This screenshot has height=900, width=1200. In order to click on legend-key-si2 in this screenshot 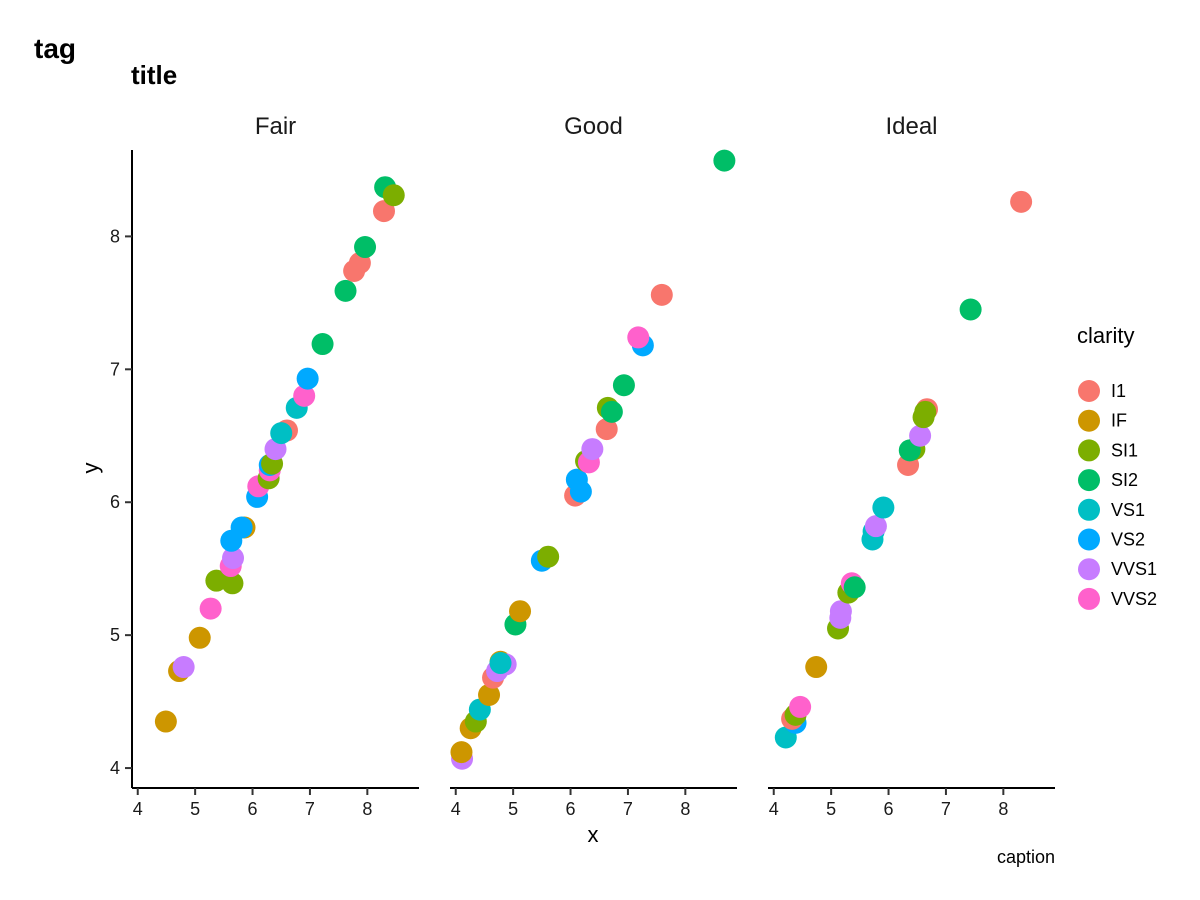, I will do `click(1089, 480)`.